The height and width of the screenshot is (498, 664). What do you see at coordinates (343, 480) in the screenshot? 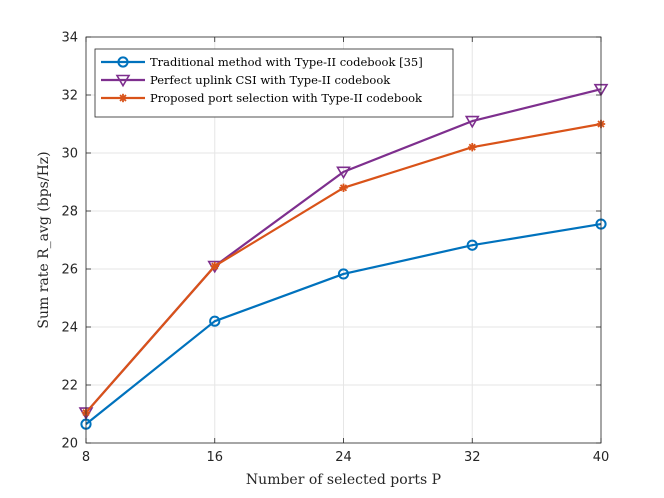
I see `x-axis-title: Number of selected ports P` at bounding box center [343, 480].